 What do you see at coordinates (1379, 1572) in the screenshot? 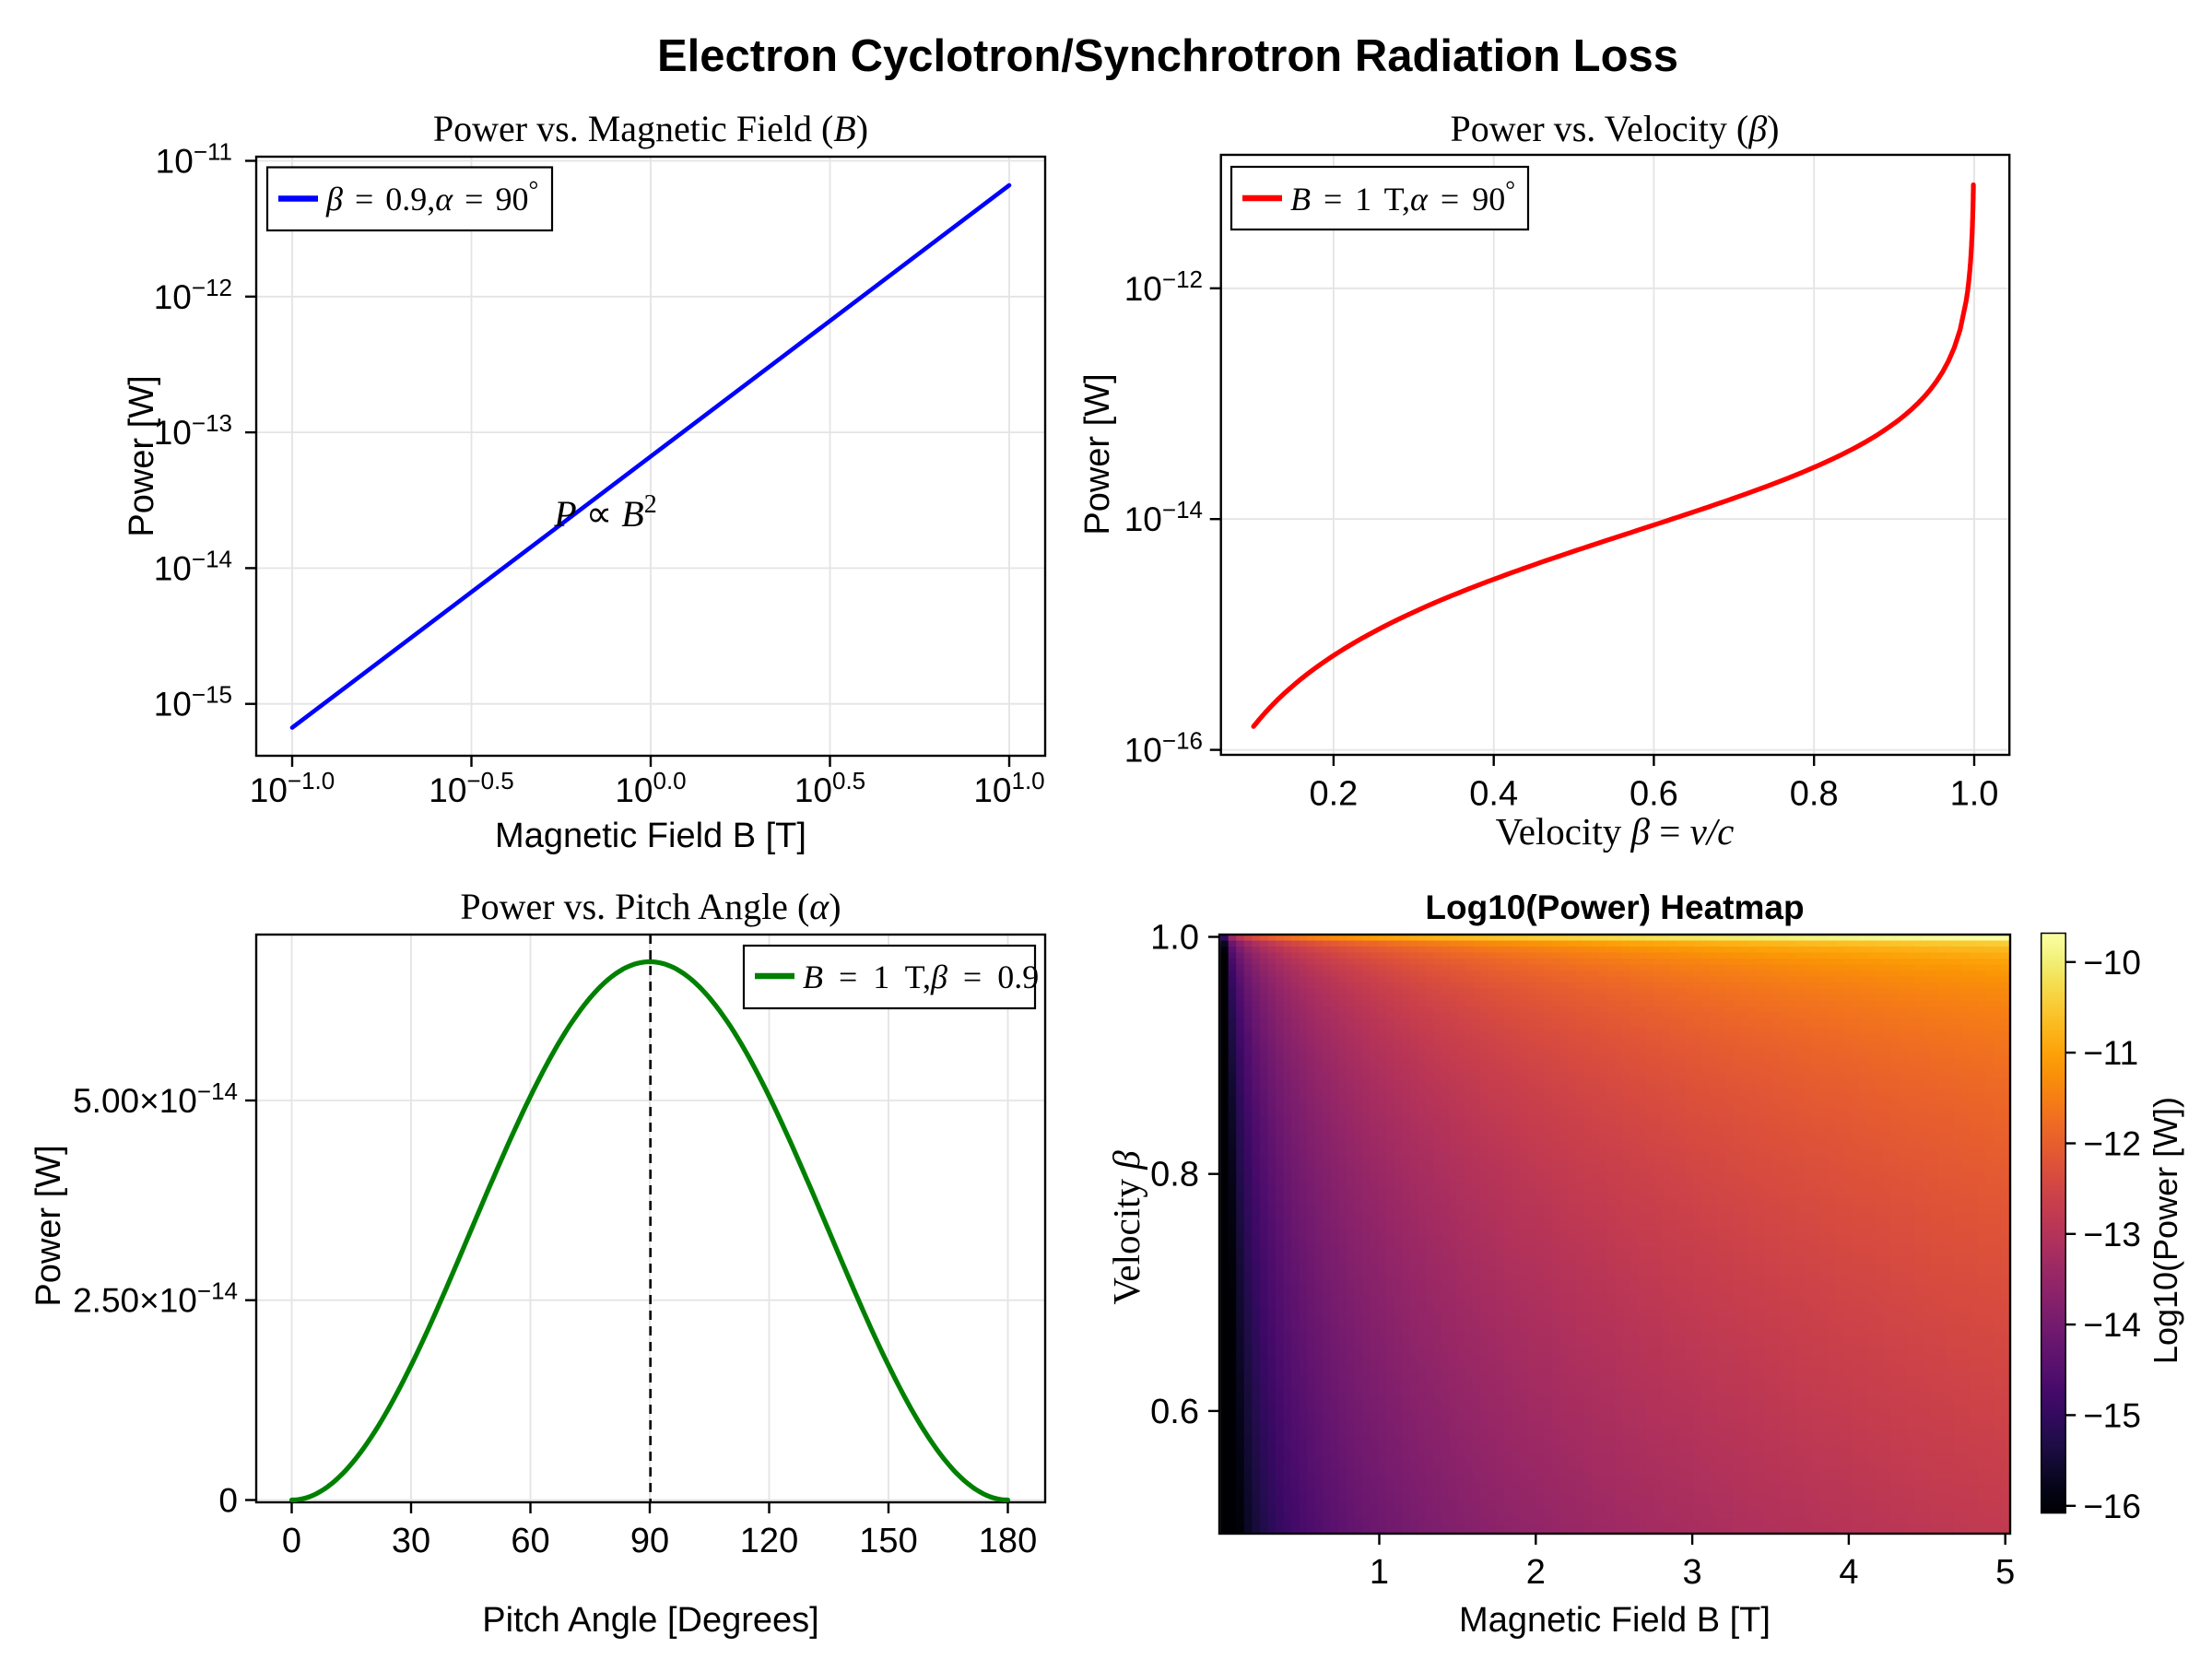
I see `svg-text: 1` at bounding box center [1379, 1572].